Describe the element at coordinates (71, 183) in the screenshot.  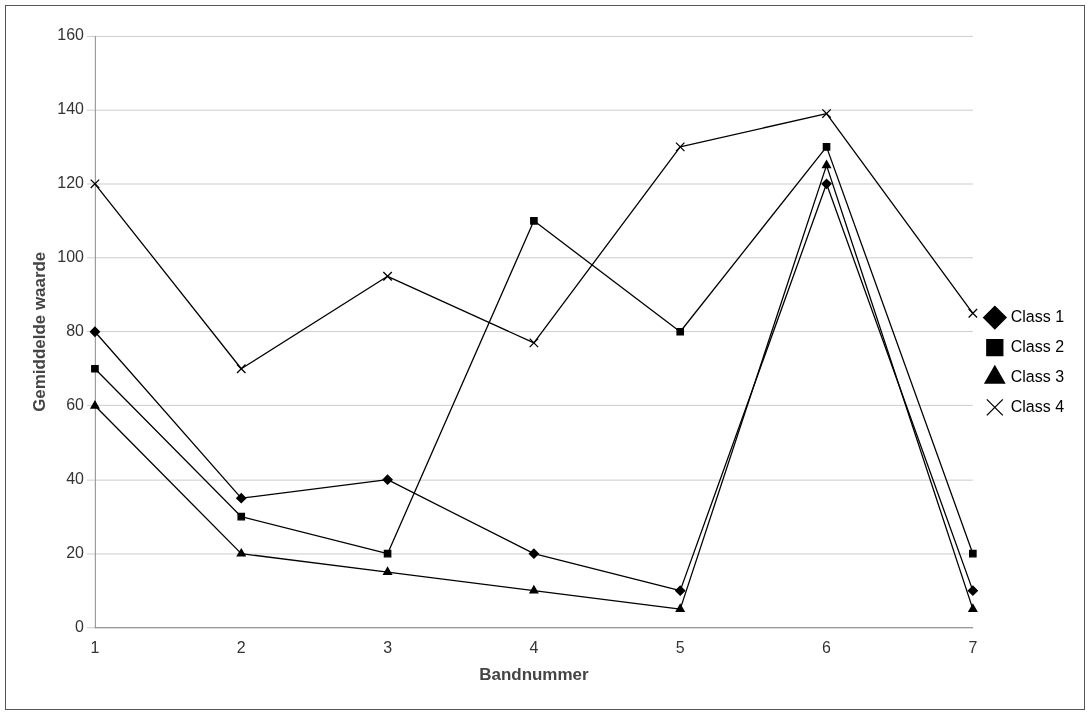
I see `y-tick-label: 120` at that location.